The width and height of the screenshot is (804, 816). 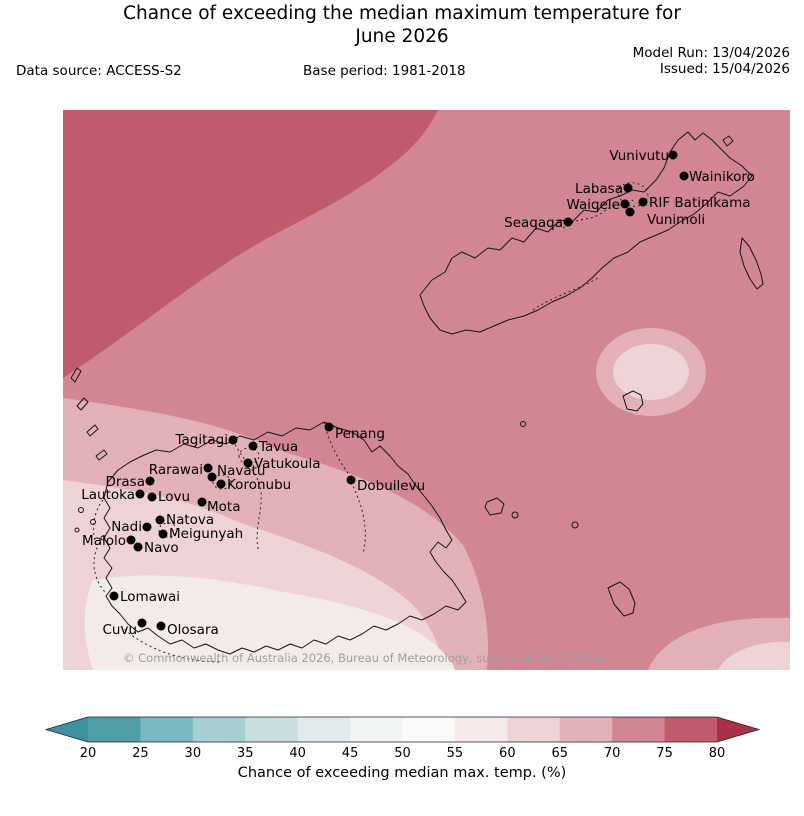 I want to click on station-label: RIF Batinikama, so click(x=700, y=203).